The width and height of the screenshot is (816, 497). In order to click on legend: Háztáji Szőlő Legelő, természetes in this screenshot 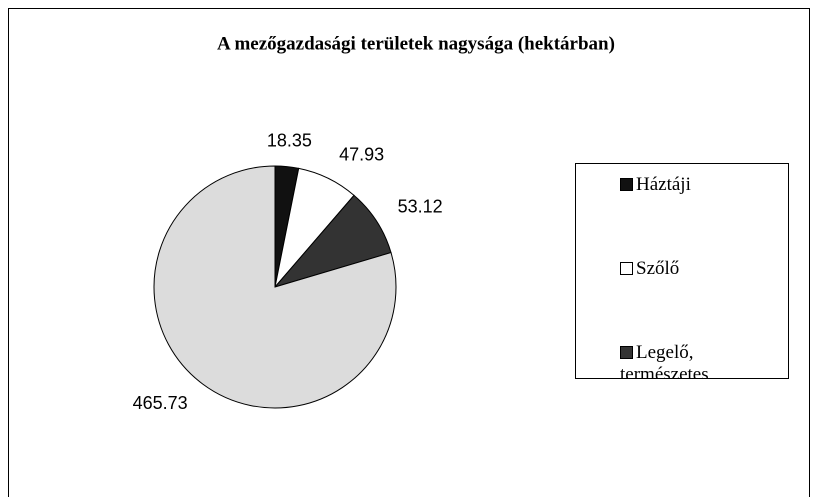, I will do `click(682, 271)`.